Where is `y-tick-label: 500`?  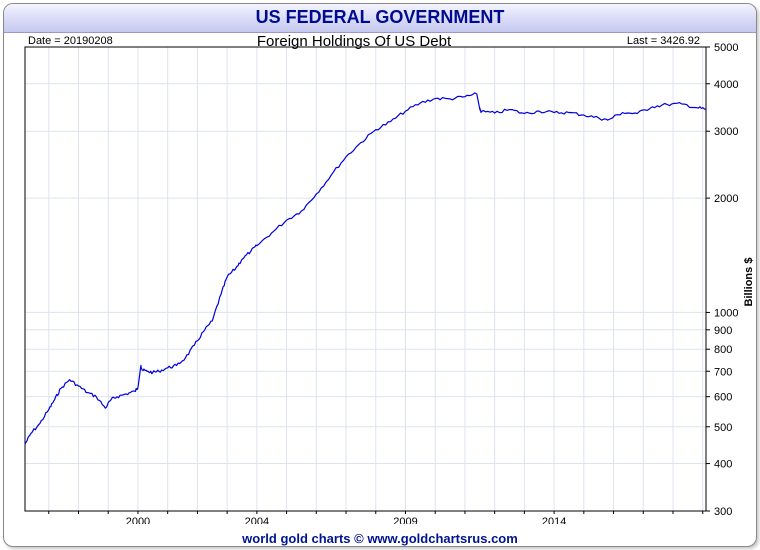 y-tick-label: 500 is located at coordinates (723, 428).